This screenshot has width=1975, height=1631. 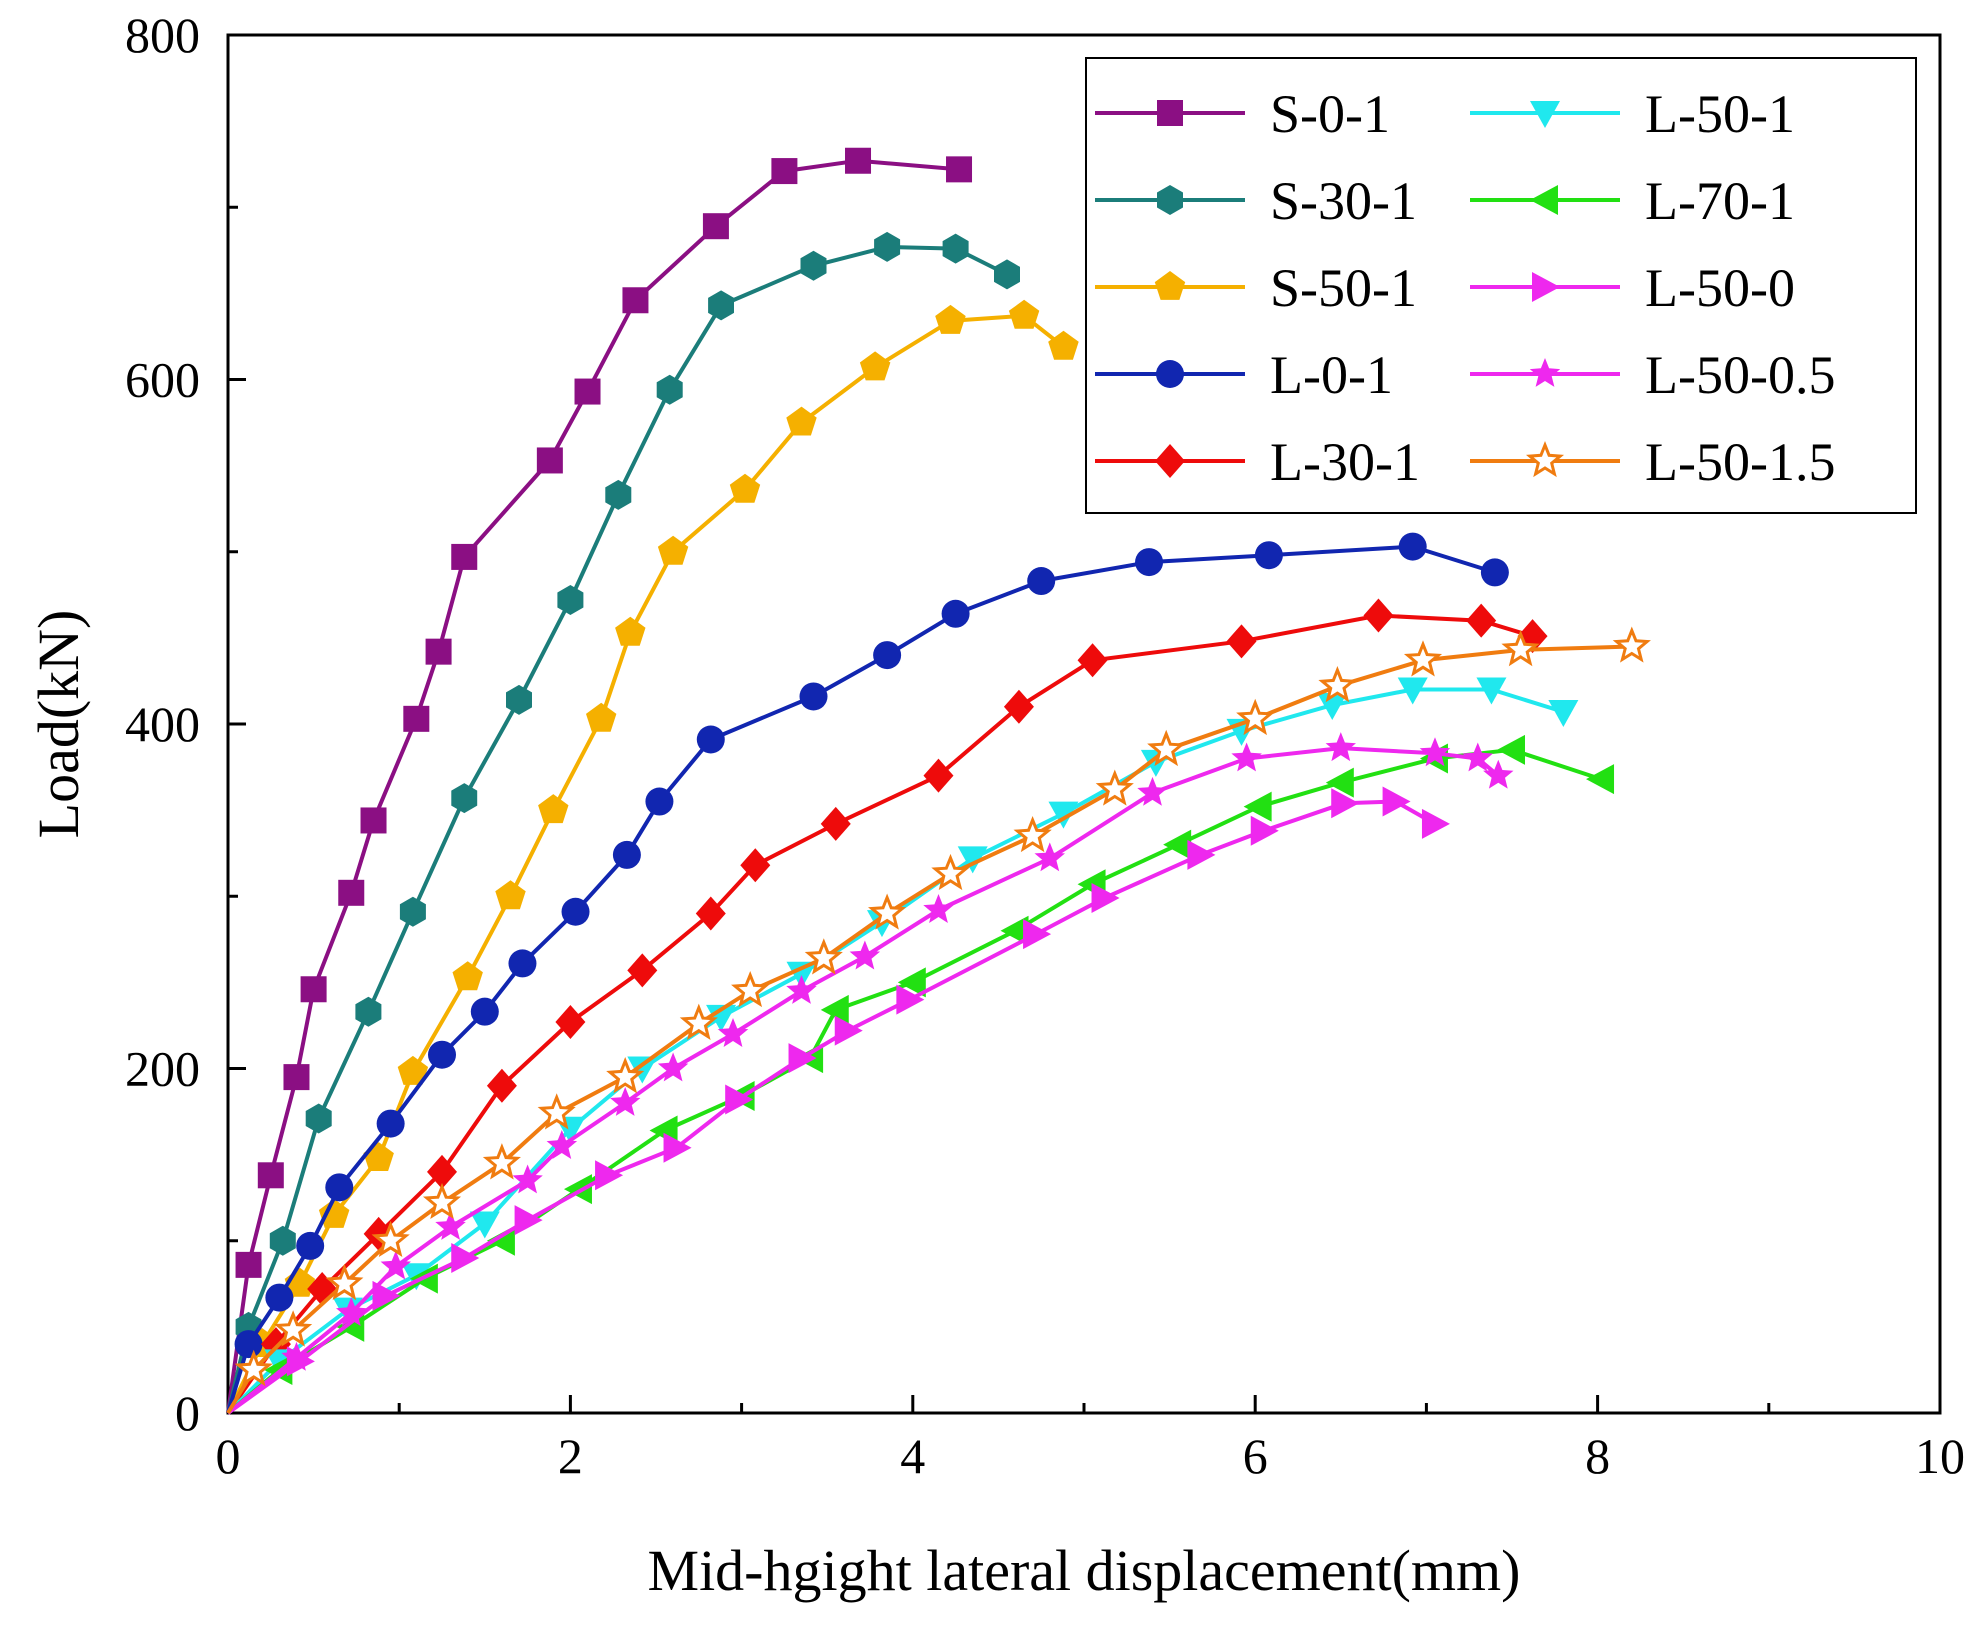 I want to click on legend-label-l-70-1: L-70-1, so click(x=1720, y=201).